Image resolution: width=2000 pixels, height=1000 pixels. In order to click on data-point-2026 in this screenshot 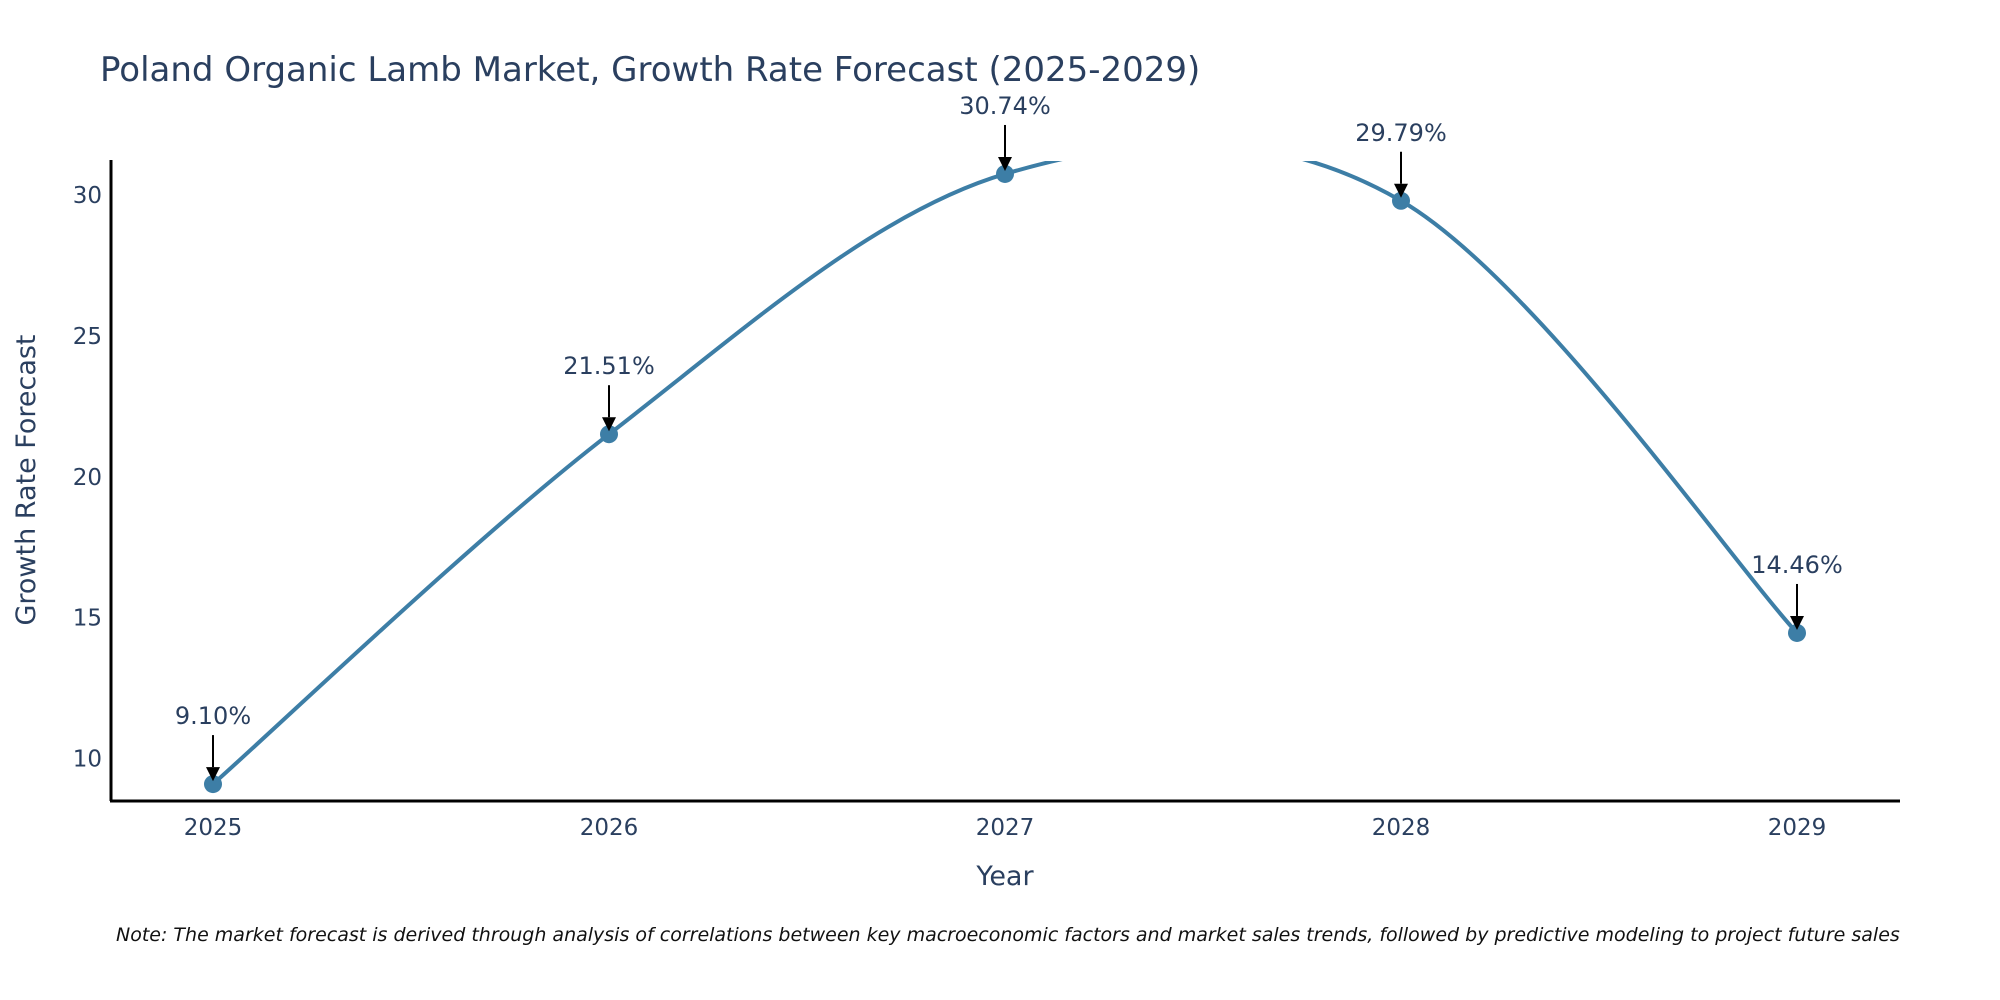, I will do `click(609, 434)`.